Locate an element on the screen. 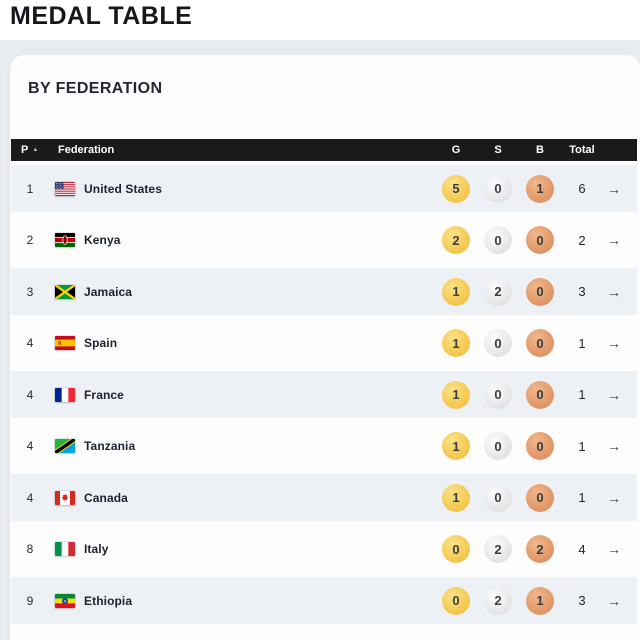  medal-table-row: 4 Tanzania 1 0 0 1 → is located at coordinates (324, 446).